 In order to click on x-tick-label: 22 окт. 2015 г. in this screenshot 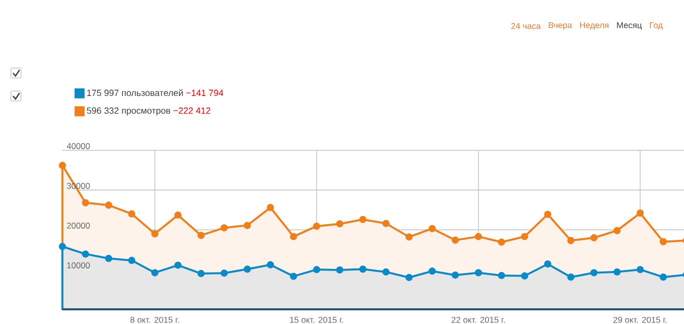, I will do `click(478, 319)`.